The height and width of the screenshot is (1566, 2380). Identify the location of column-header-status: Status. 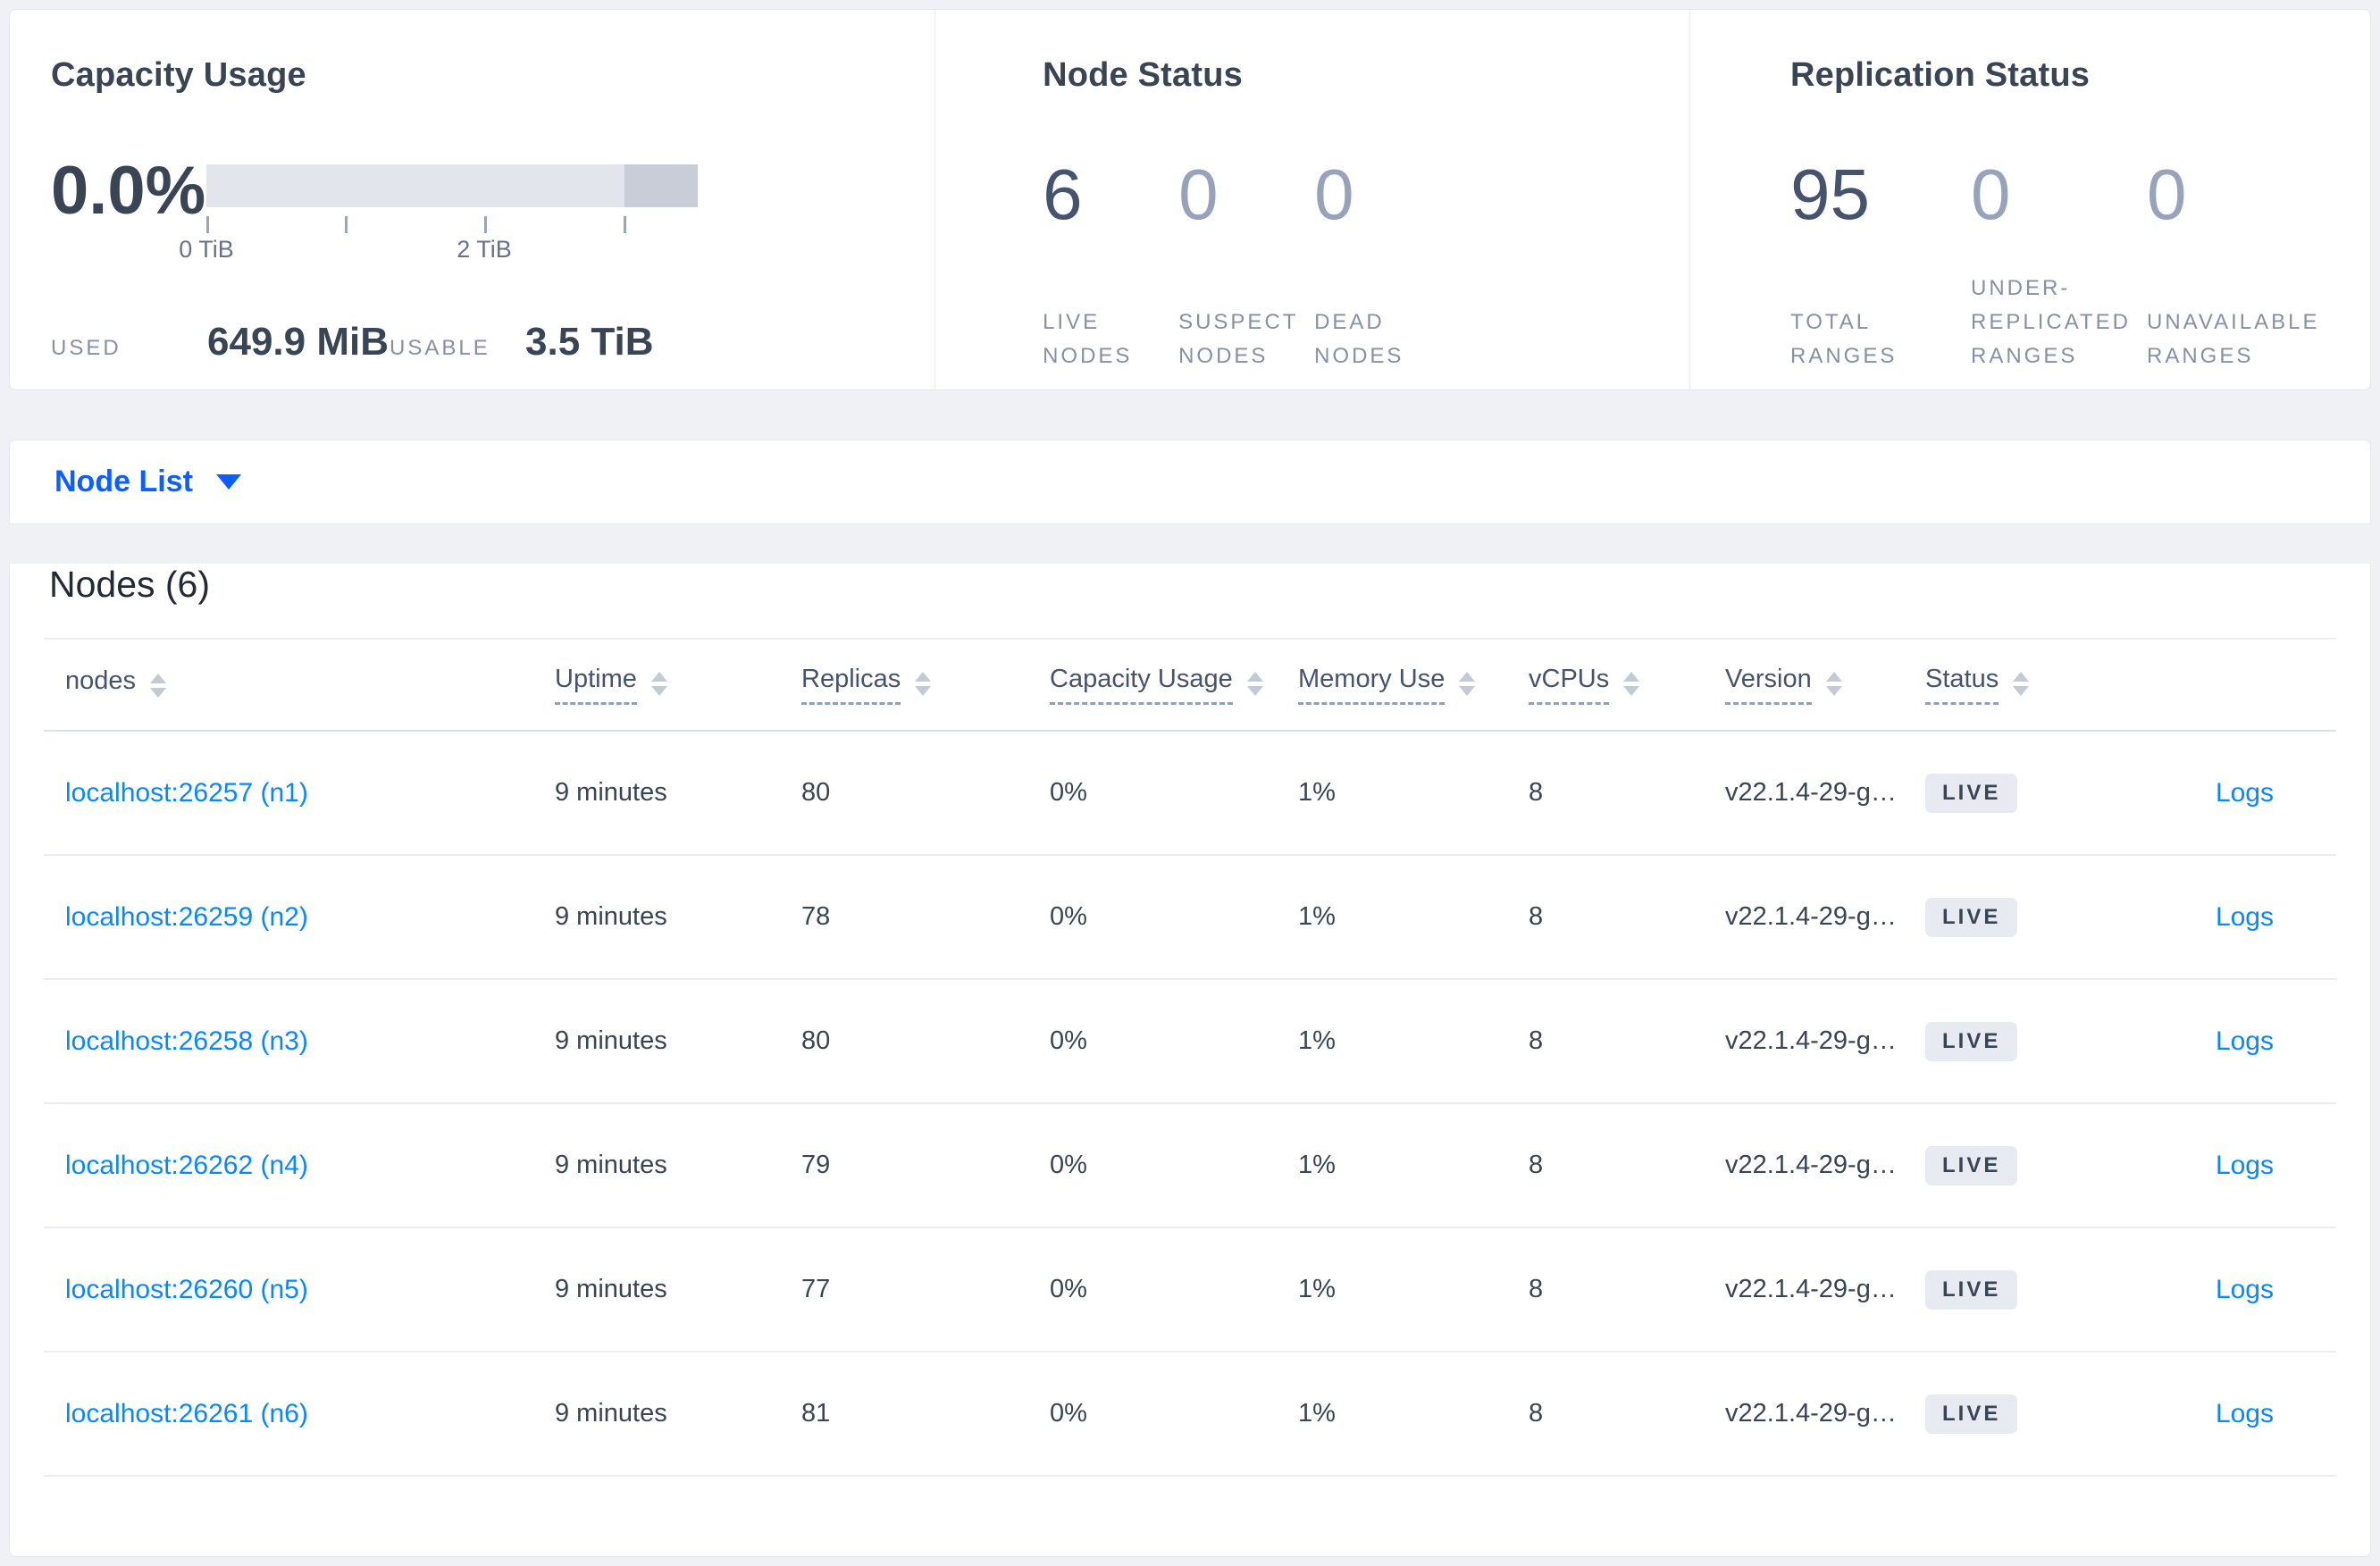
(2038, 685).